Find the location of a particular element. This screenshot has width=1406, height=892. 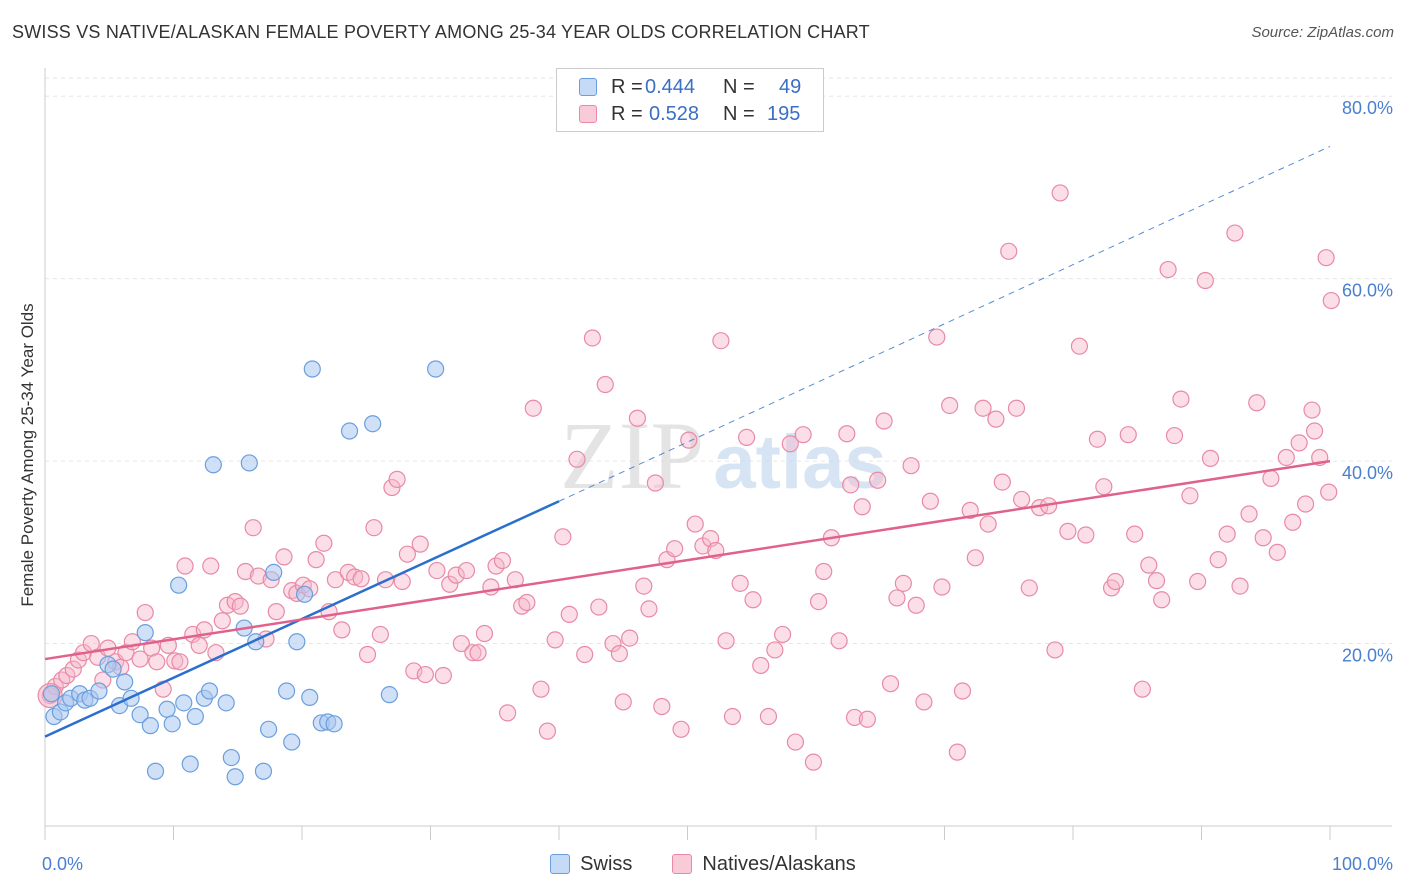

legend-row-swiss: R = 0.444 N = 49 is located at coordinates (690, 87).